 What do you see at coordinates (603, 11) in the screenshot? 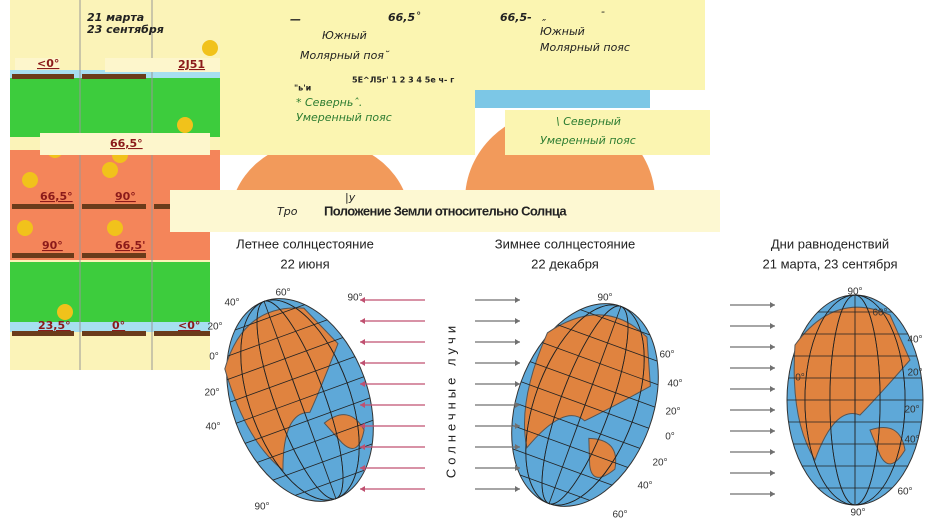
I see `mark: -` at bounding box center [603, 11].